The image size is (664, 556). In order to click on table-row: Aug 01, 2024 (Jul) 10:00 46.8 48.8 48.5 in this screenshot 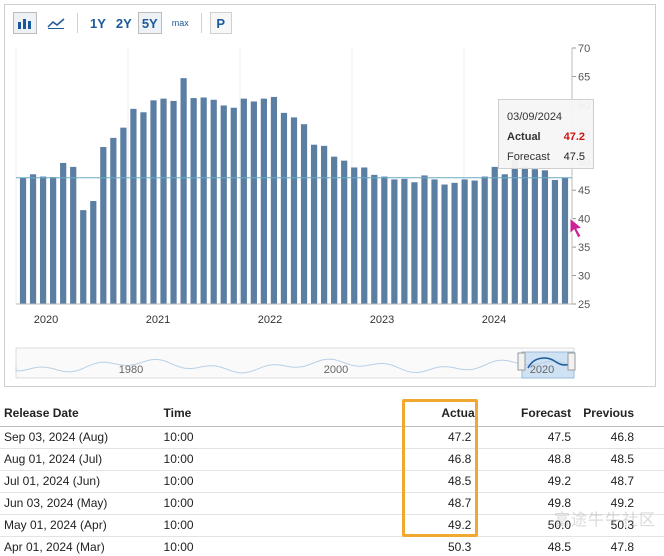, I will do `click(332, 459)`.